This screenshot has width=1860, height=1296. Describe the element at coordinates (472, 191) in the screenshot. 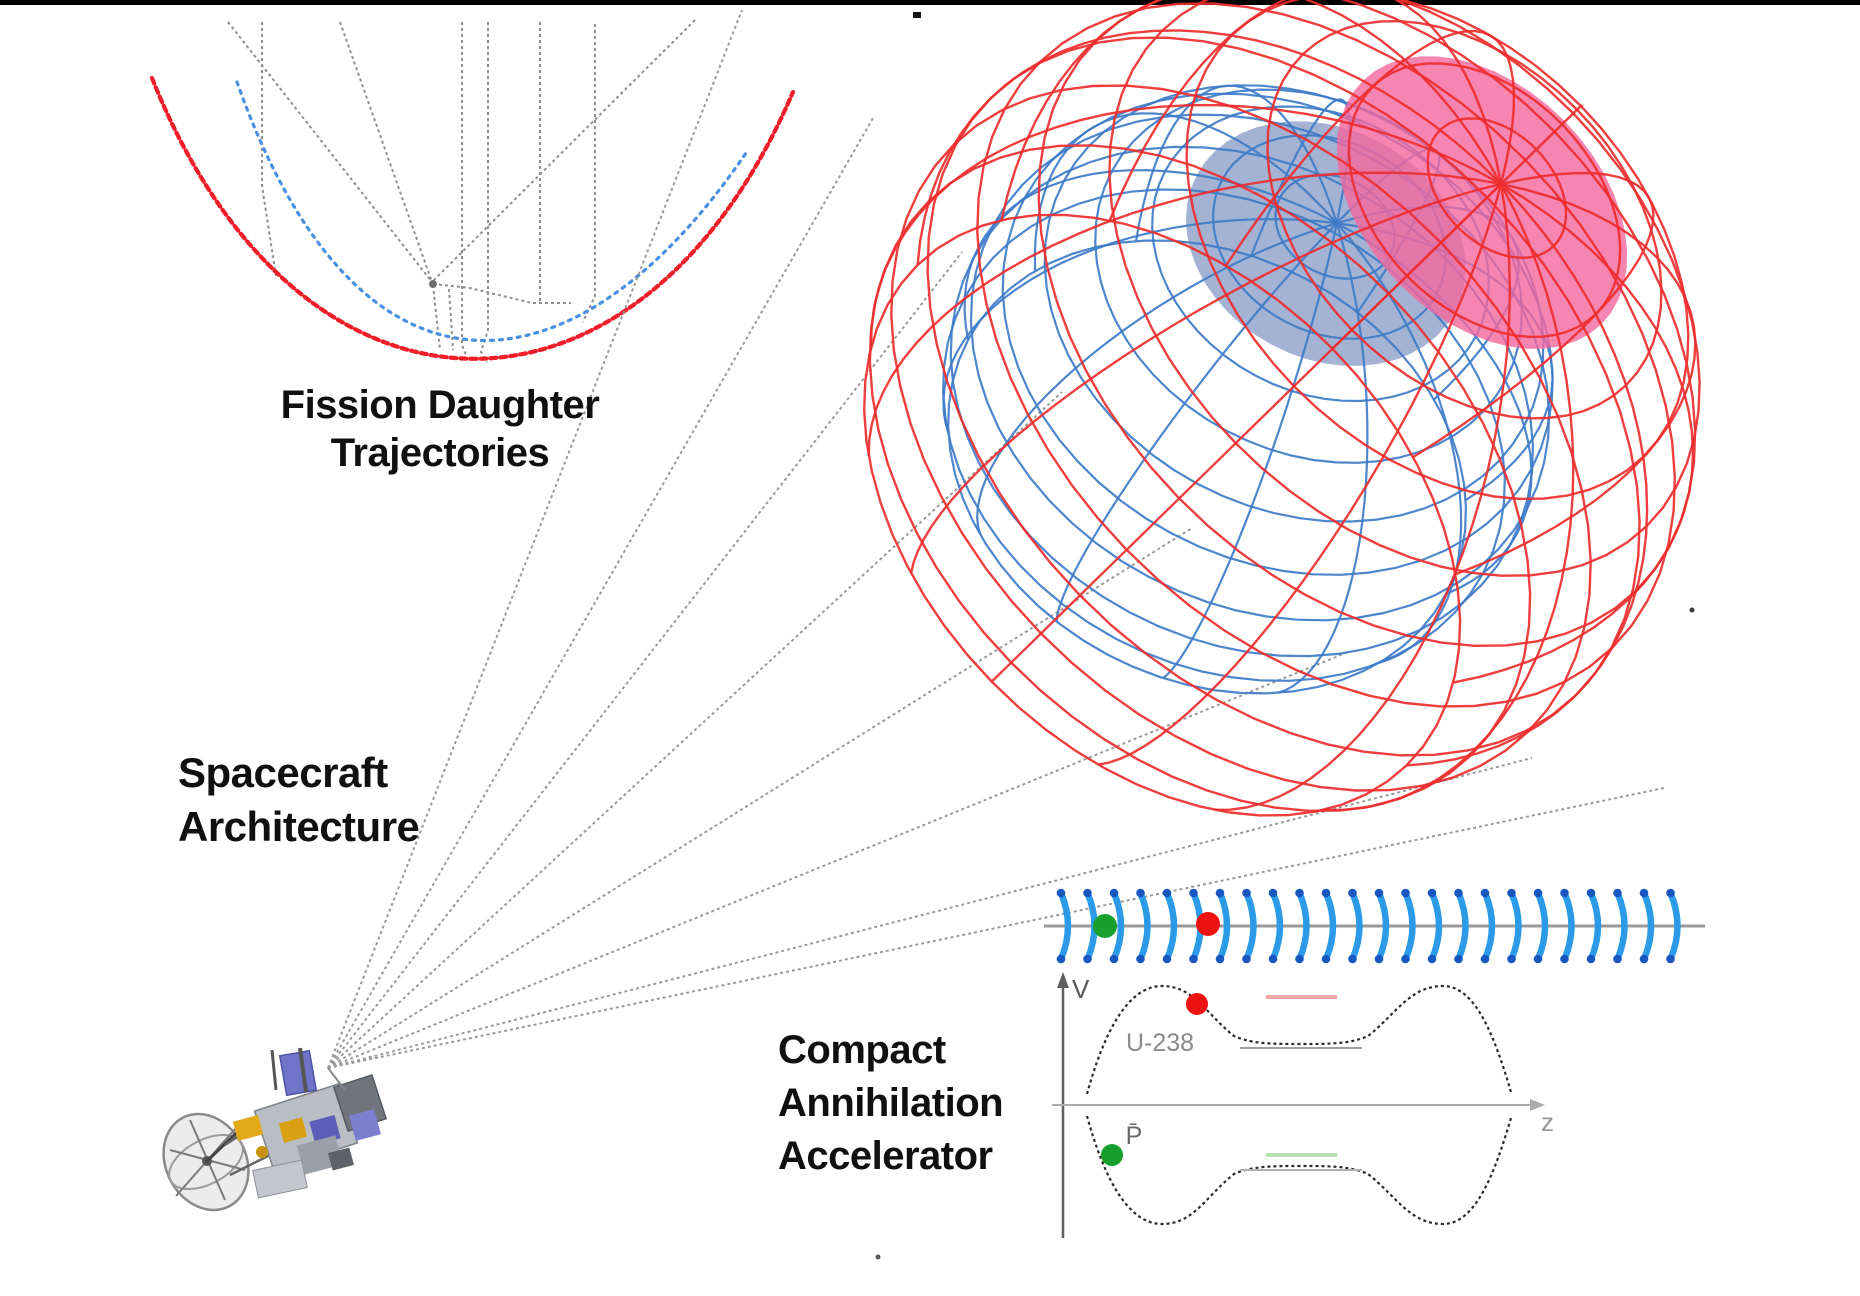

I see `fission-trajectories-plot` at that location.